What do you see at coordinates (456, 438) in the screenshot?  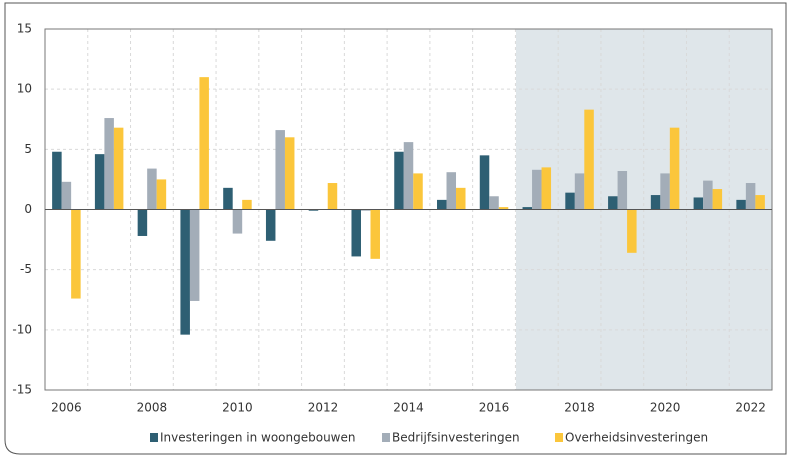 I see `legend-label: Bedrijfsinvesteringen` at bounding box center [456, 438].